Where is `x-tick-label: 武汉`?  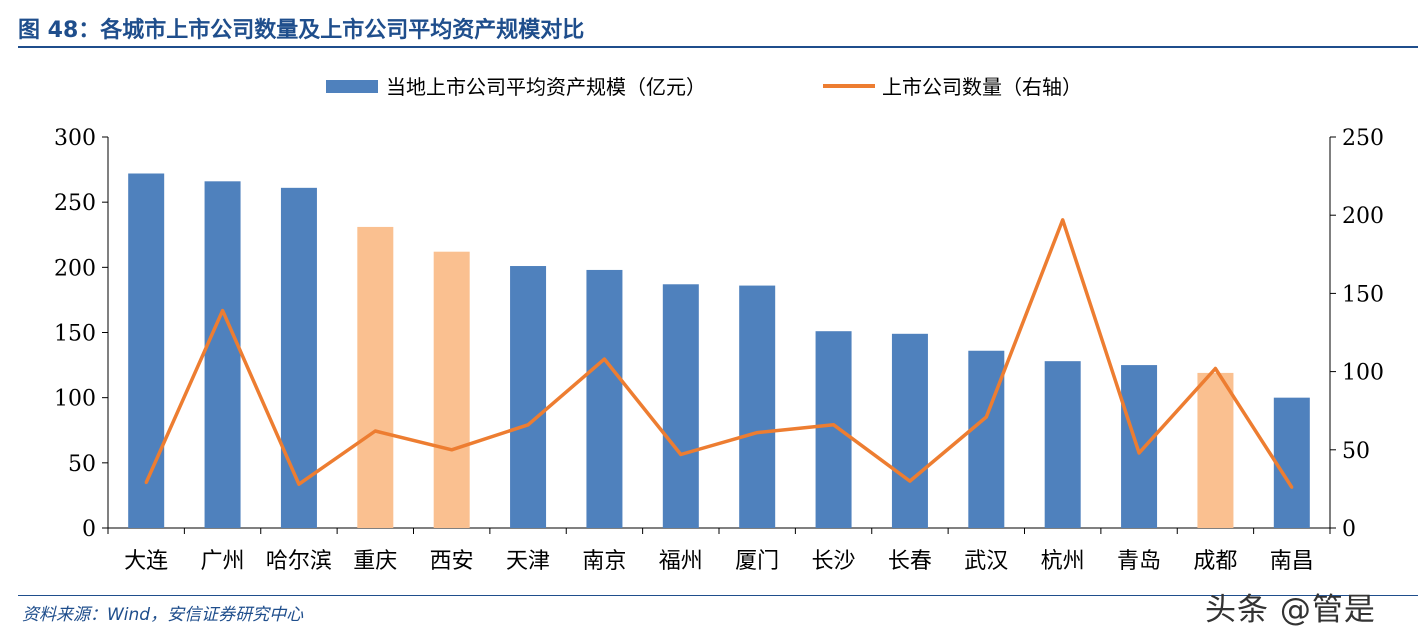
x-tick-label: 武汉 is located at coordinates (986, 561).